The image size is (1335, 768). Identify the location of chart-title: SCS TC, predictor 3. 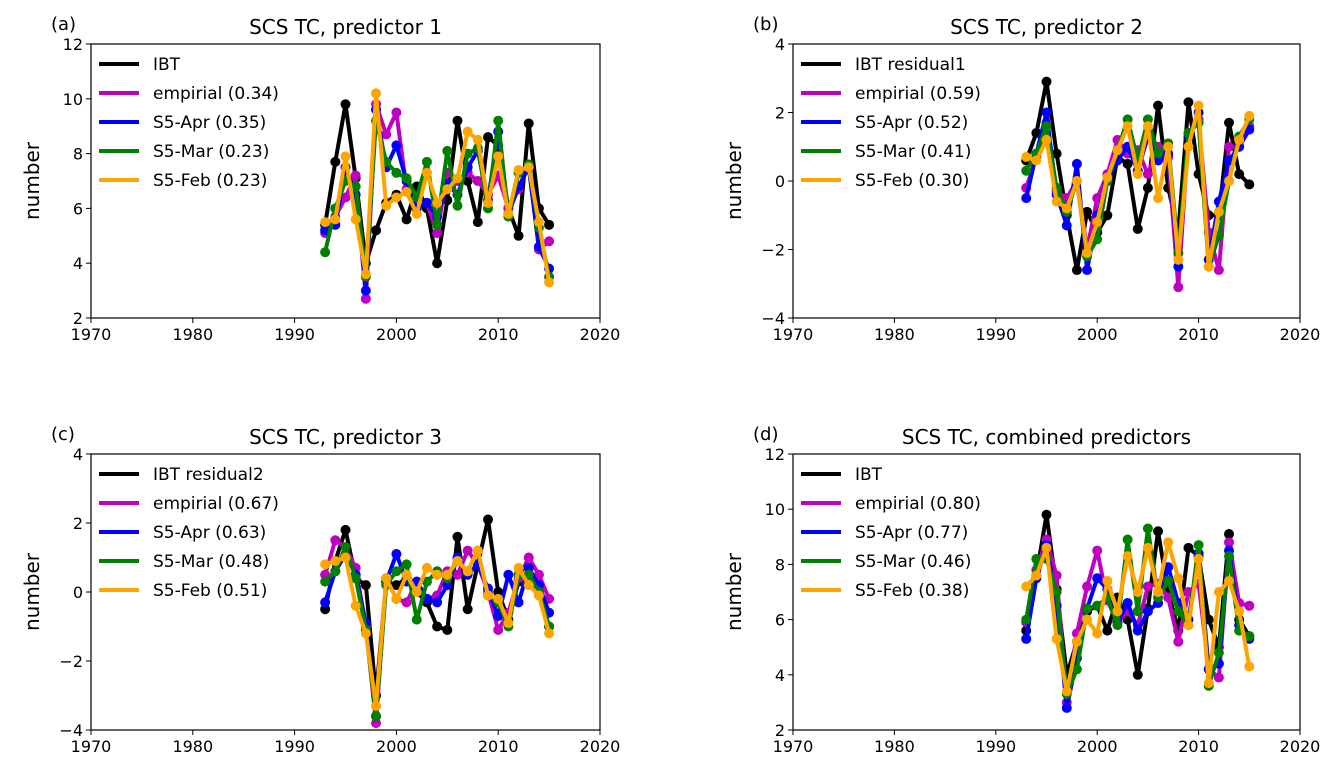
(345, 437).